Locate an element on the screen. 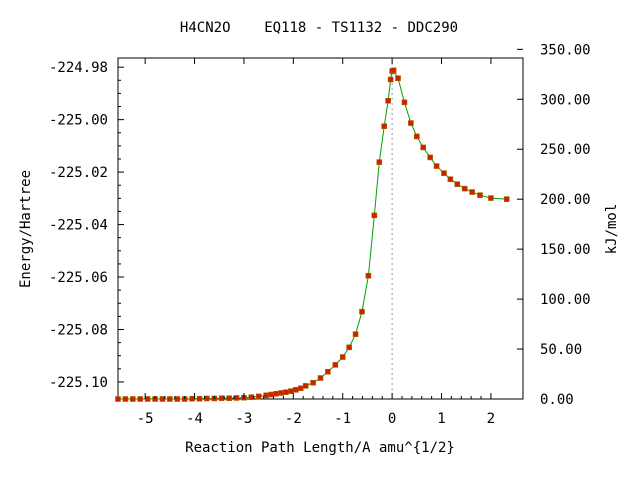  x-tick-label: -5 is located at coordinates (145, 419).